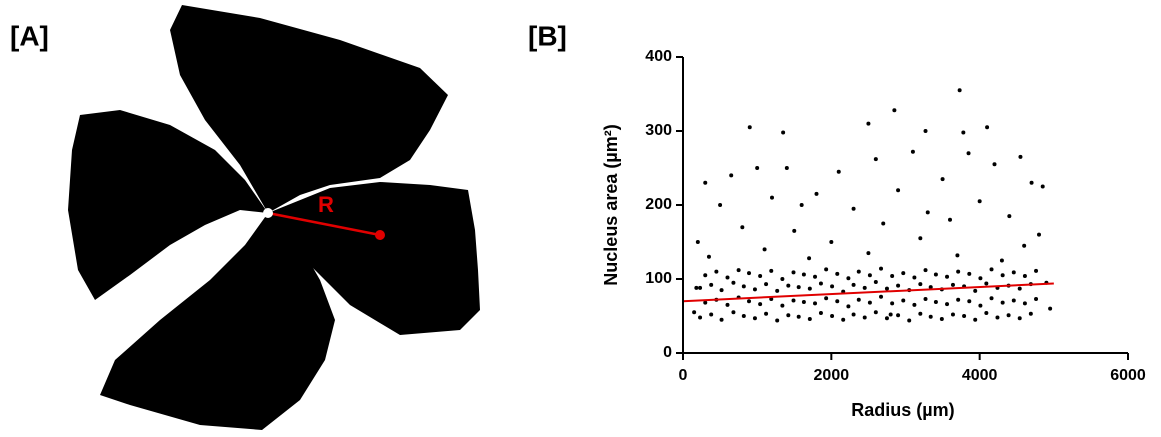 The width and height of the screenshot is (1161, 437). What do you see at coordinates (658, 130) in the screenshot?
I see `y-tick-label: 300` at bounding box center [658, 130].